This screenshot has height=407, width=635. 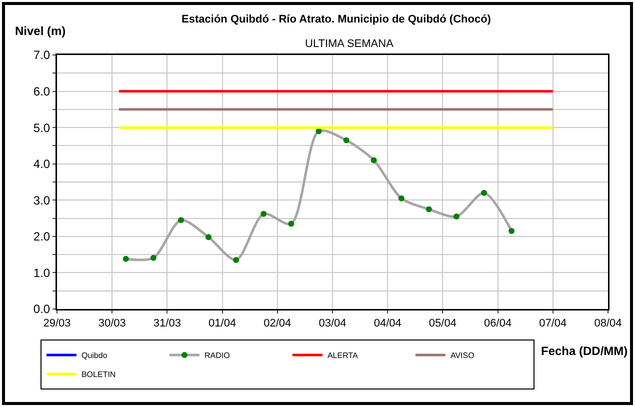 I want to click on y-tick-label: 4.0, so click(x=41, y=164).